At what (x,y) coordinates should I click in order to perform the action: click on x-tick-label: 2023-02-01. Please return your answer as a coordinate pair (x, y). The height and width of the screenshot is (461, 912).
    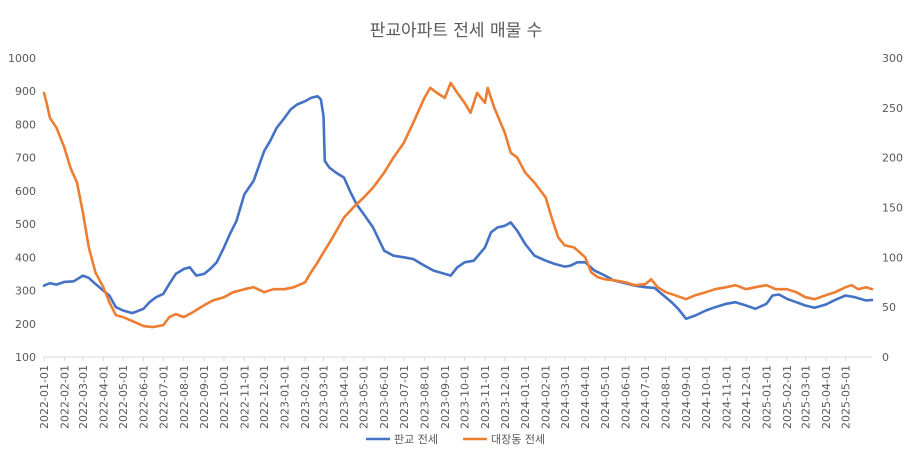
    Looking at the image, I should click on (305, 397).